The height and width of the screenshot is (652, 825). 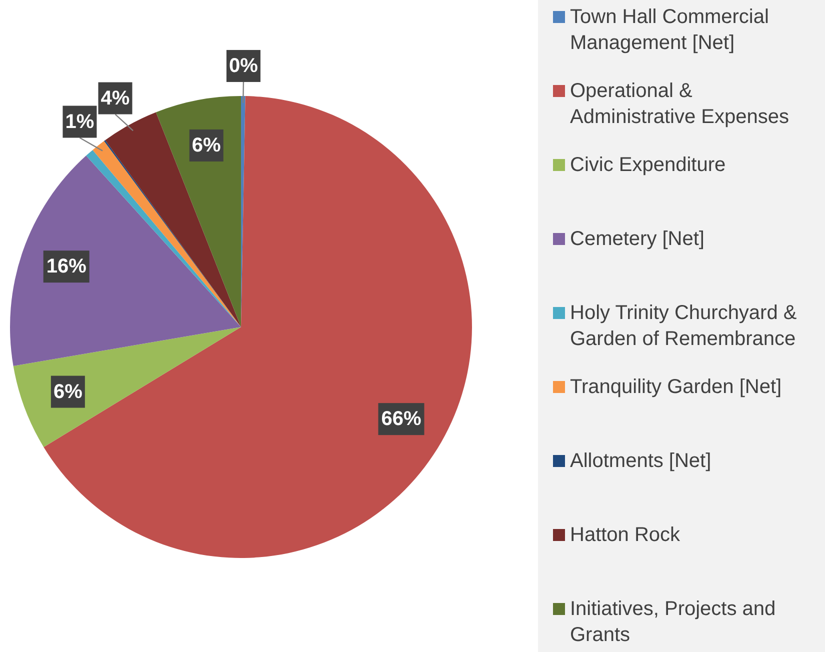 I want to click on legend-label: Hatton Rock, so click(x=626, y=535).